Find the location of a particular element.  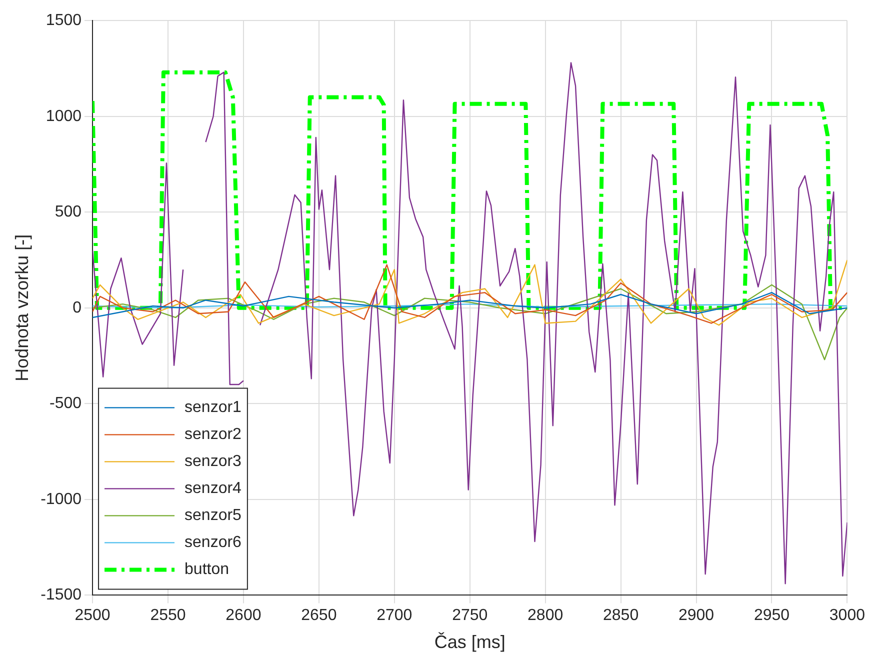

x-tick-label: 2550 is located at coordinates (168, 615).